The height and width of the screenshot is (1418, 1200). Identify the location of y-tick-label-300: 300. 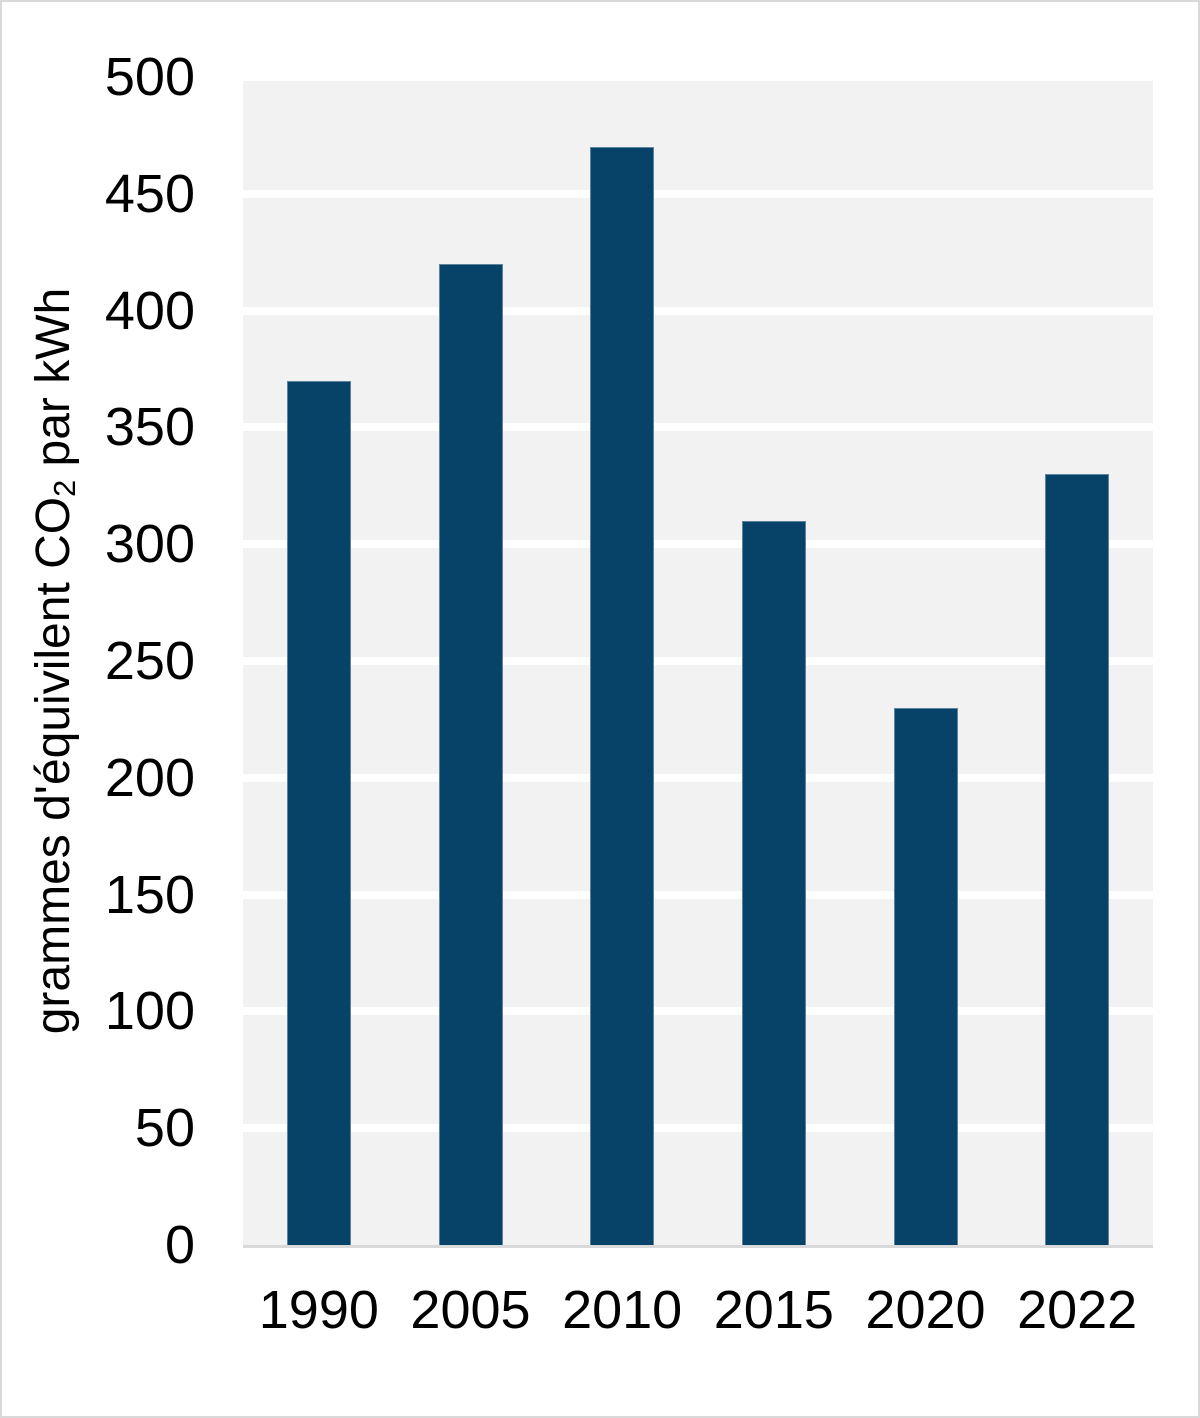
(149, 544).